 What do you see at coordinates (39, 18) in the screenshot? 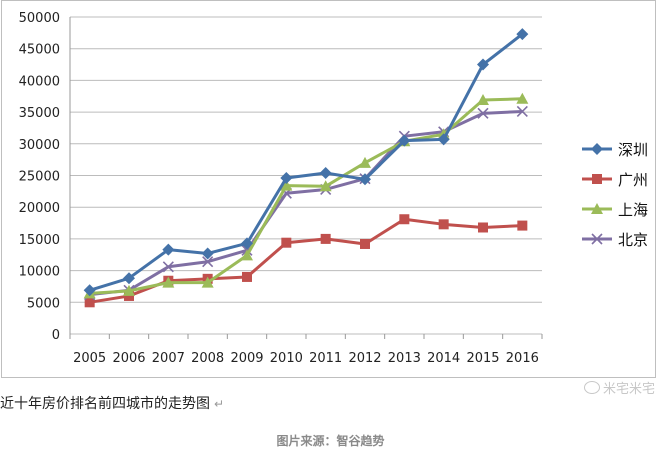
I see `y-tick-label: 50000` at bounding box center [39, 18].